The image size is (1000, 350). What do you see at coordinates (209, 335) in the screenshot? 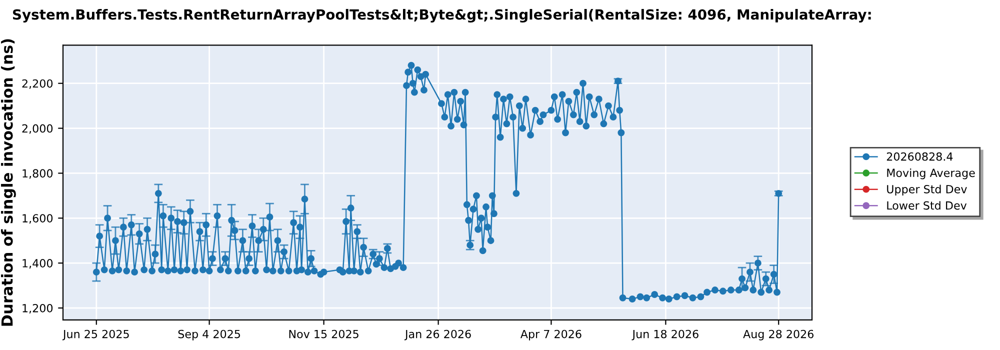
I see `x-tick-label: Sep 4 2025` at bounding box center [209, 335].